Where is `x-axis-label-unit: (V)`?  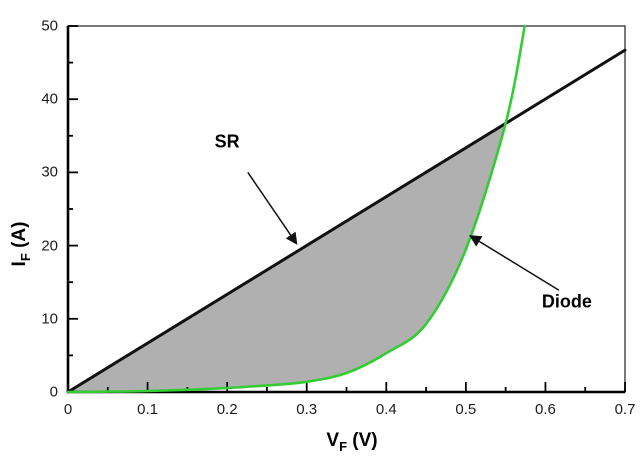 x-axis-label-unit: (V) is located at coordinates (362, 441).